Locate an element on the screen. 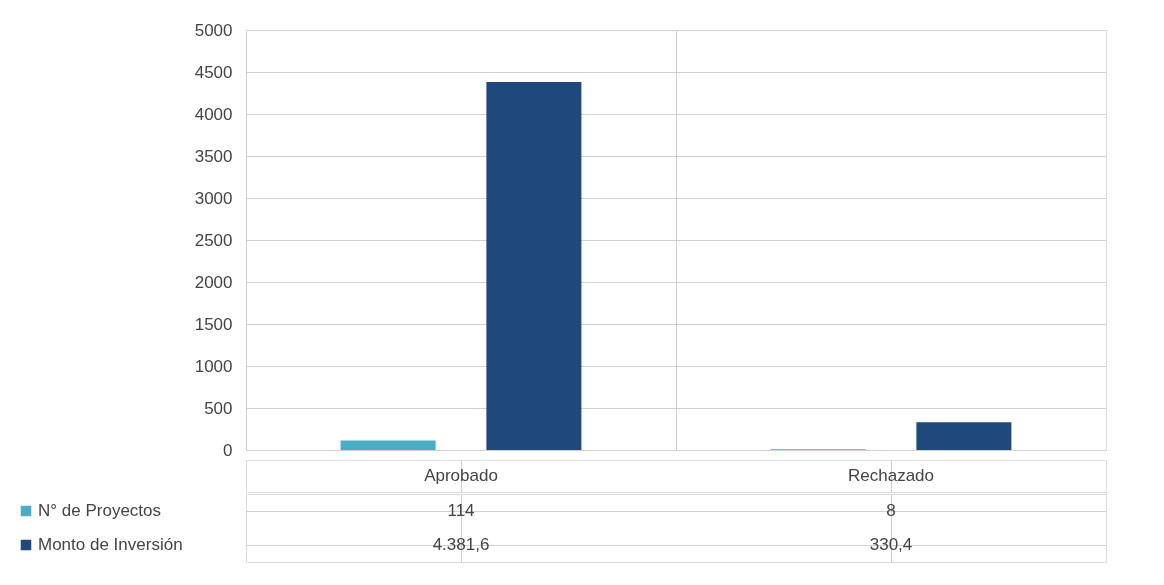 This screenshot has height=585, width=1164. legend-label: Monto de Inversión is located at coordinates (110, 544).